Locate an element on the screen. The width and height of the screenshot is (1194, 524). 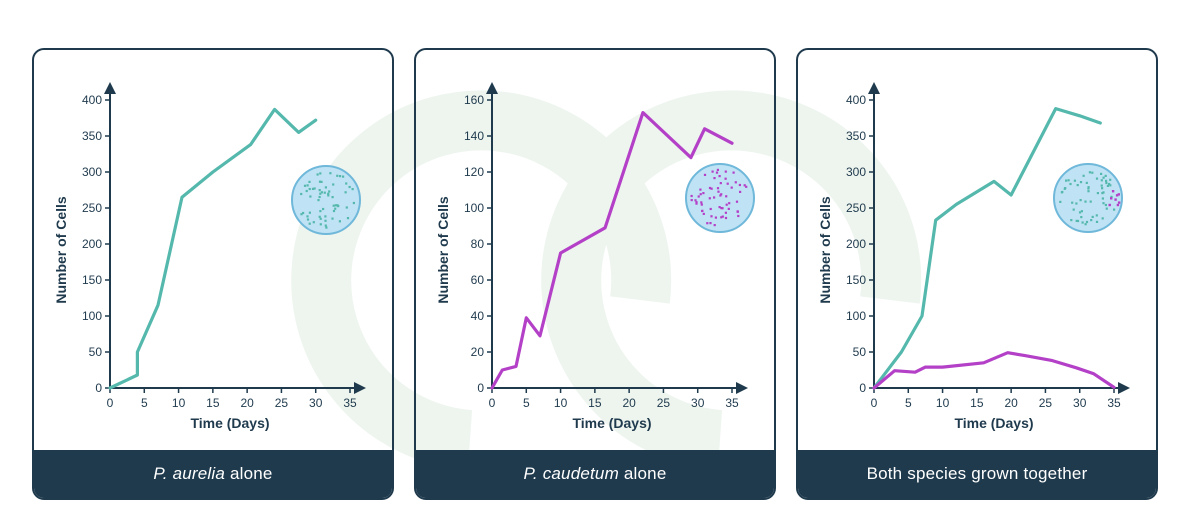
dish-circle is located at coordinates (326, 200).